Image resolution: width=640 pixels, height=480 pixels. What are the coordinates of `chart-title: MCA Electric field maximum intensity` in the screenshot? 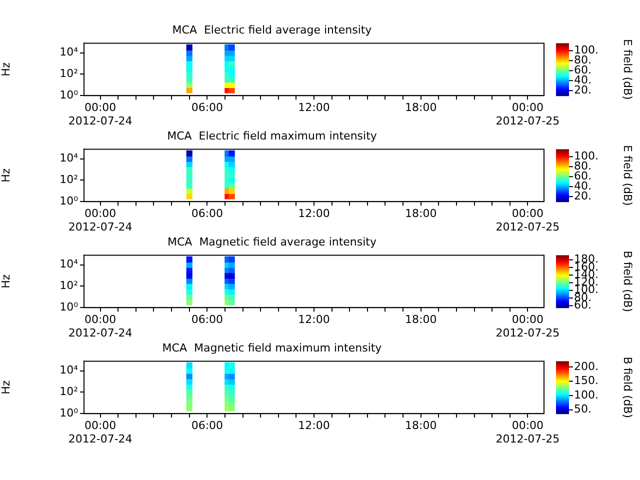 It's located at (272, 135).